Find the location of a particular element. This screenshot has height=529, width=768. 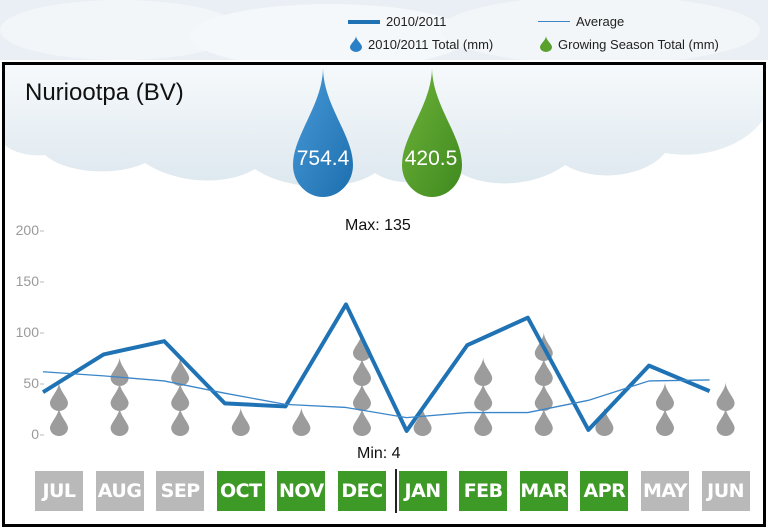

legend-item-growing: Growing Season Total (mm) is located at coordinates (629, 44).